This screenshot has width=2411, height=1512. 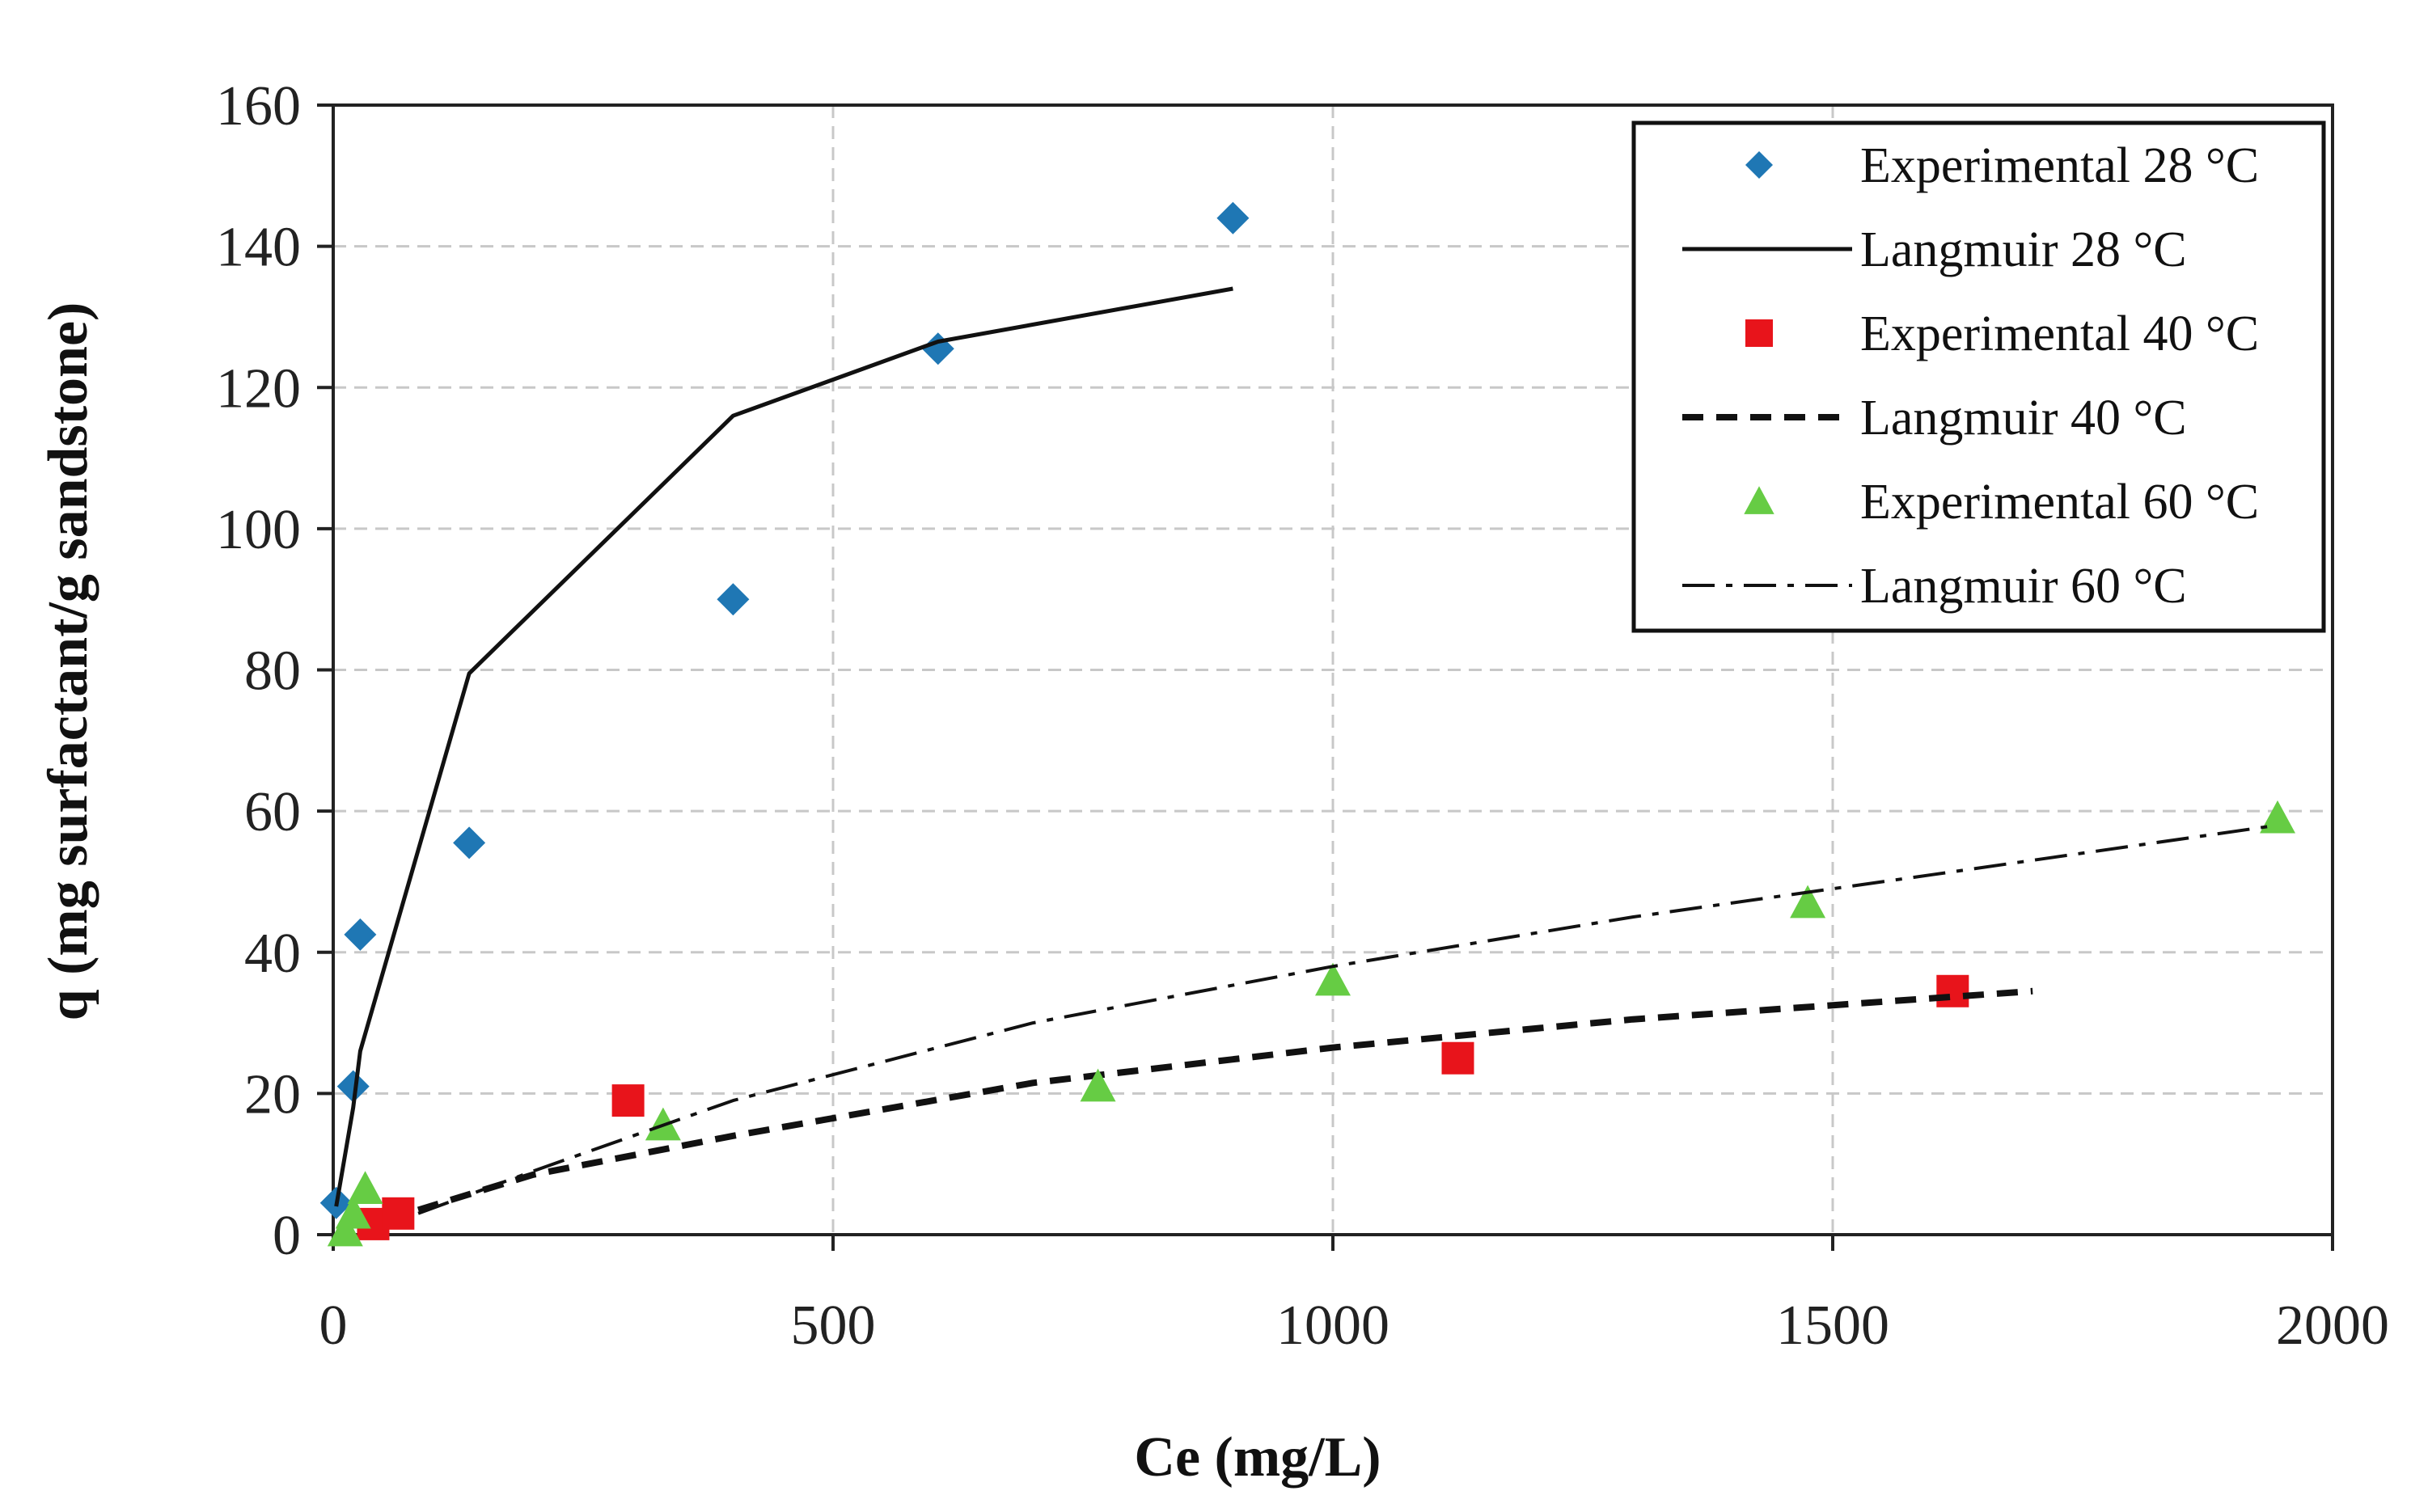 What do you see at coordinates (2332, 1325) in the screenshot?
I see `x-tick-label: 2000` at bounding box center [2332, 1325].